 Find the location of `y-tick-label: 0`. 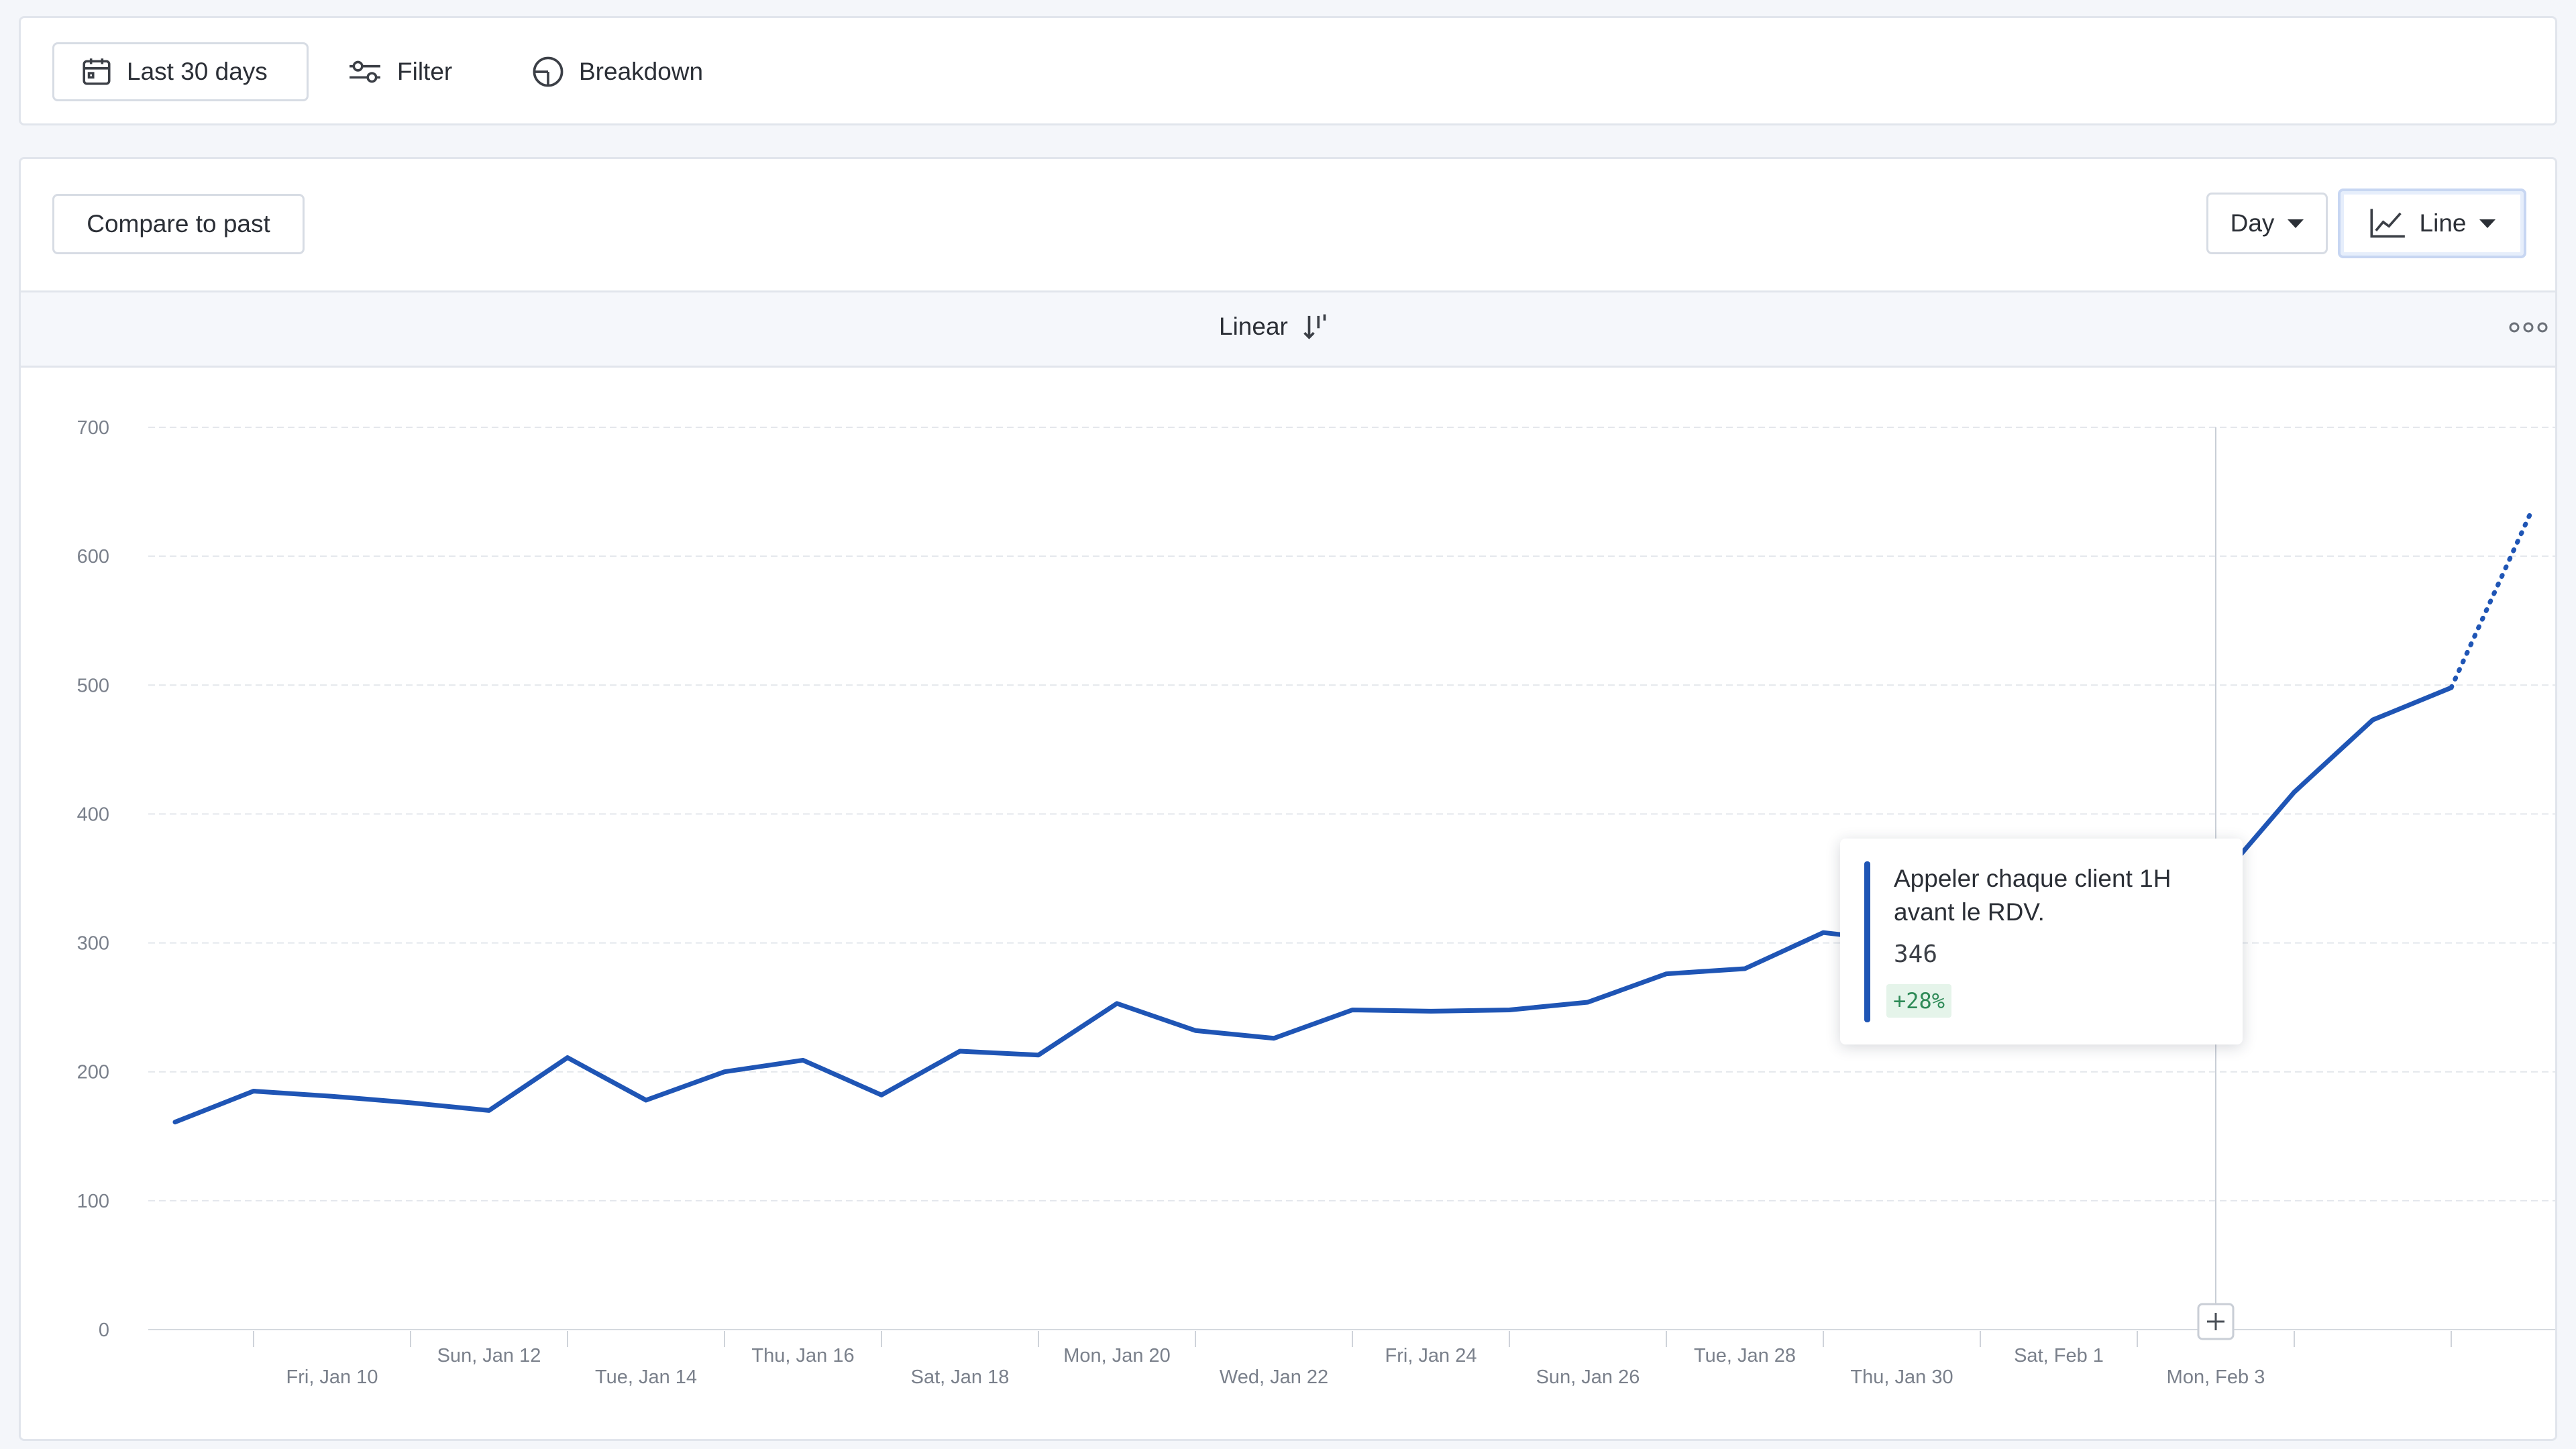

y-tick-label: 0 is located at coordinates (104, 1330).